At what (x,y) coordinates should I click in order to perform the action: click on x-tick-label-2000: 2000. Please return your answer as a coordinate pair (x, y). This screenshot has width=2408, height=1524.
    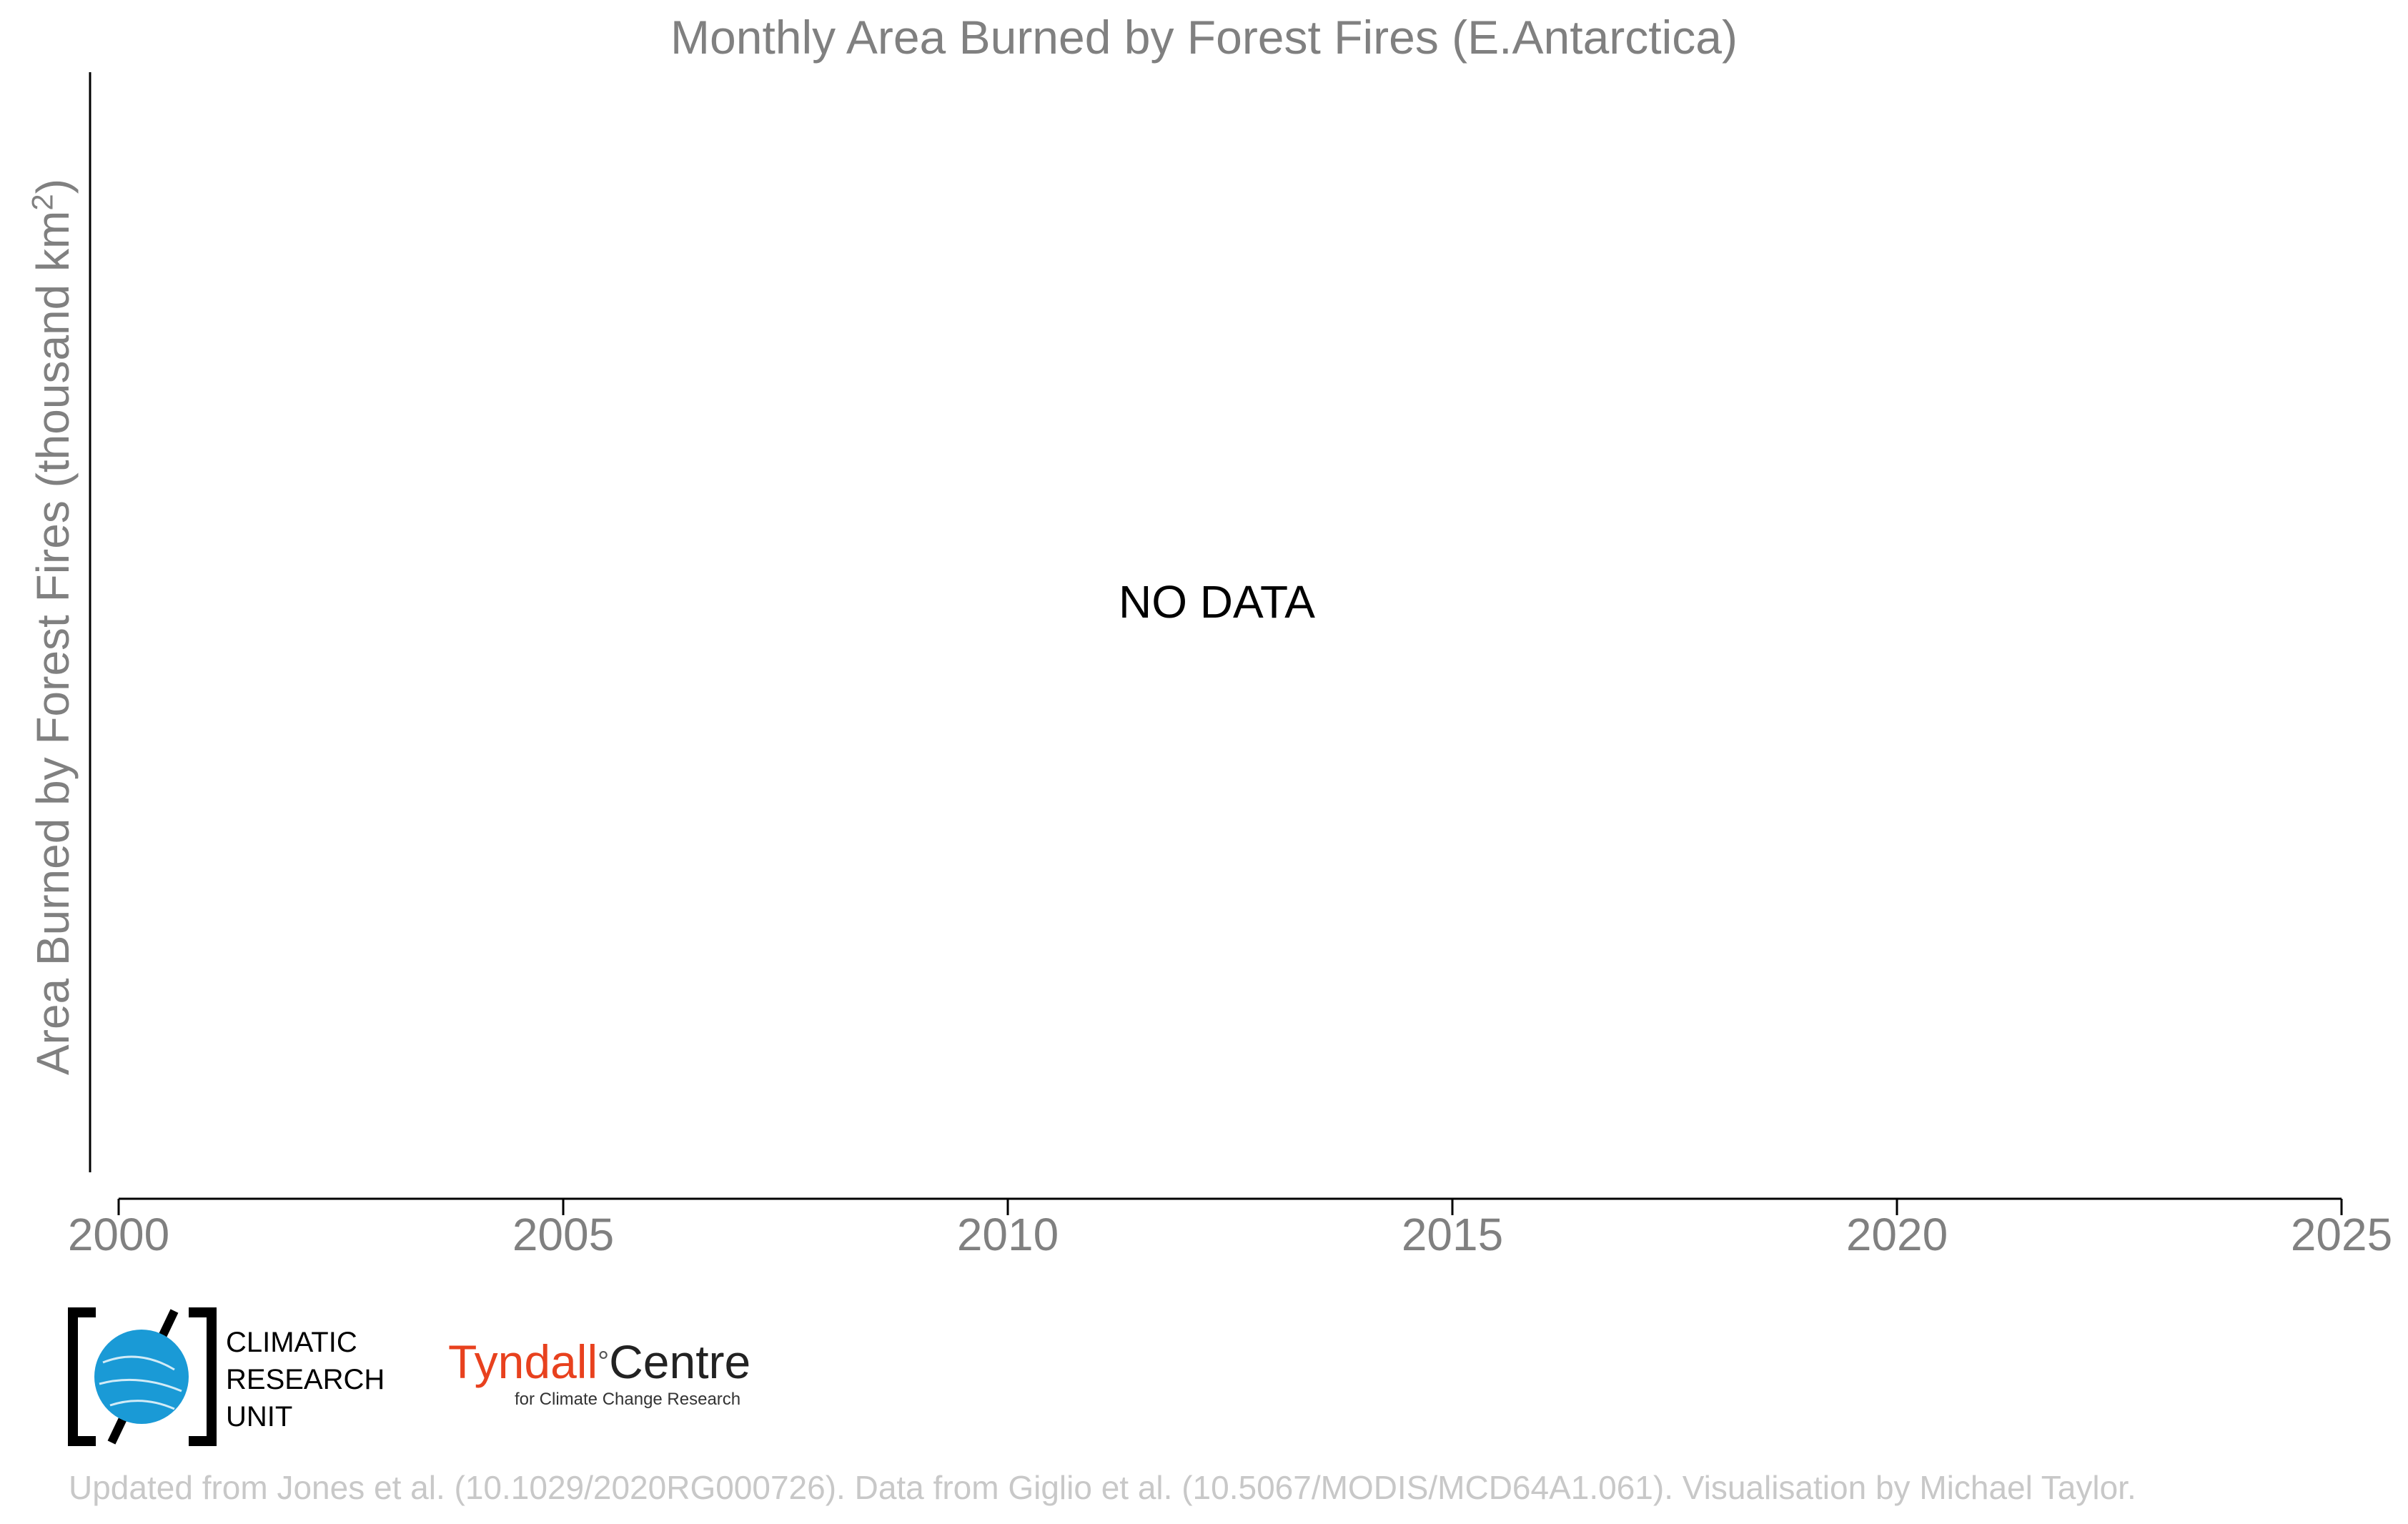
    Looking at the image, I should click on (119, 1234).